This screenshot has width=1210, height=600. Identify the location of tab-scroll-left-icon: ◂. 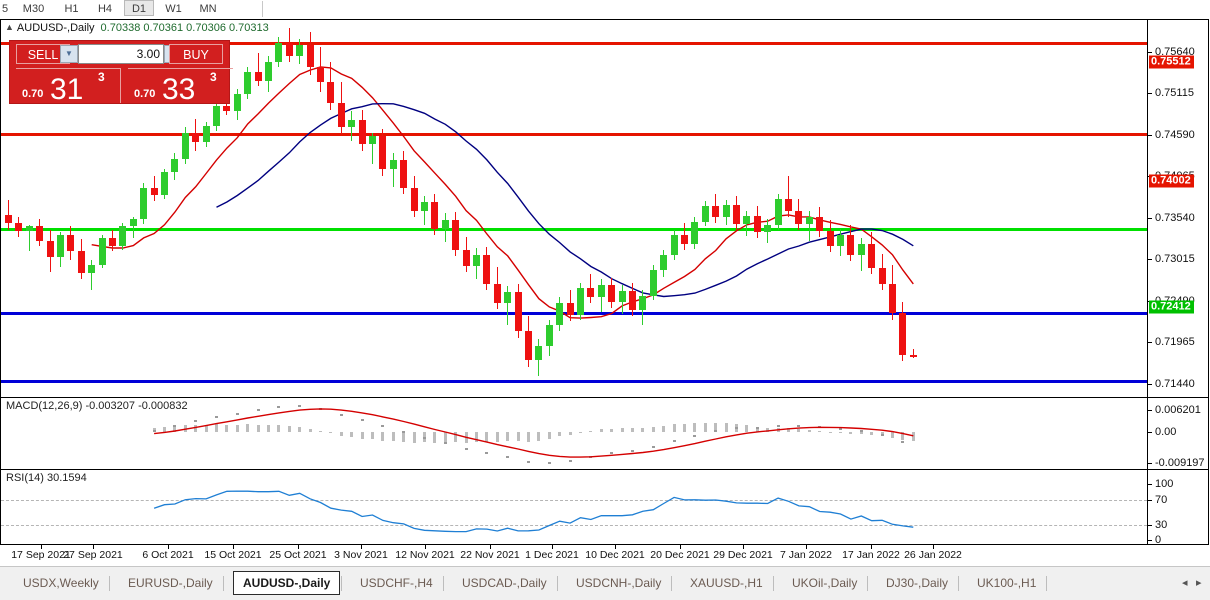
(1185, 583).